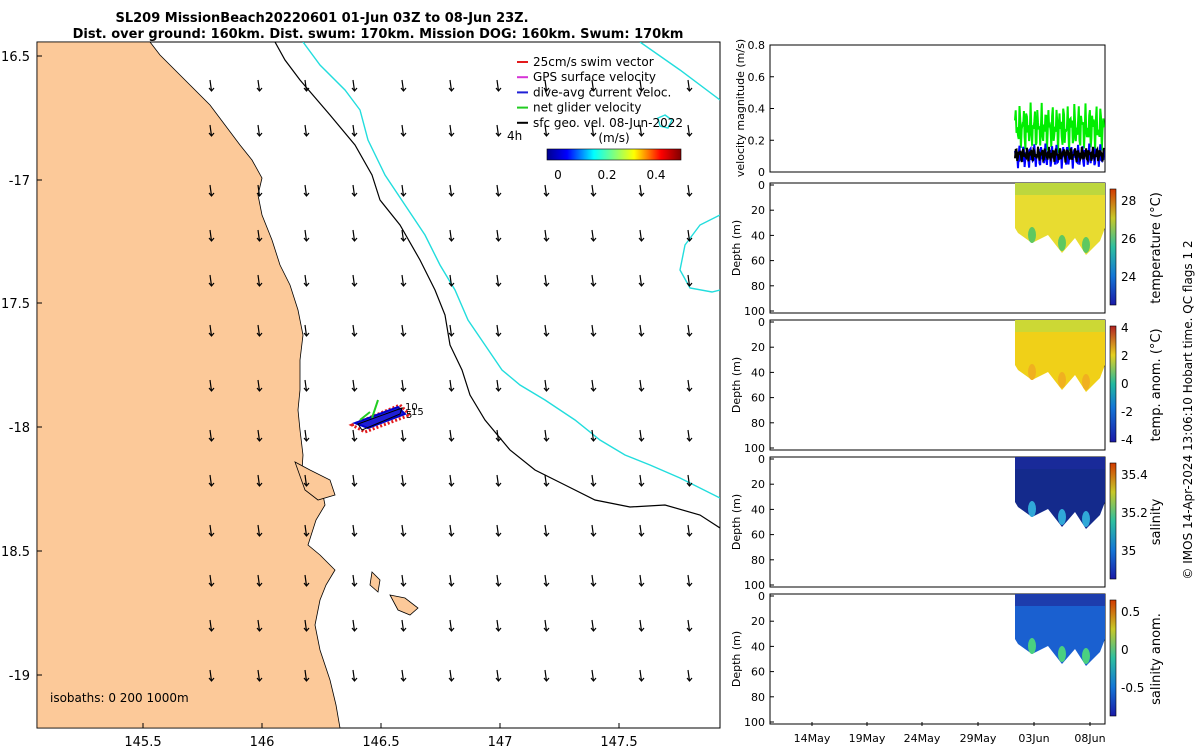  What do you see at coordinates (15, 552) in the screenshot?
I see `lat-tick-label: 18.5` at bounding box center [15, 552].